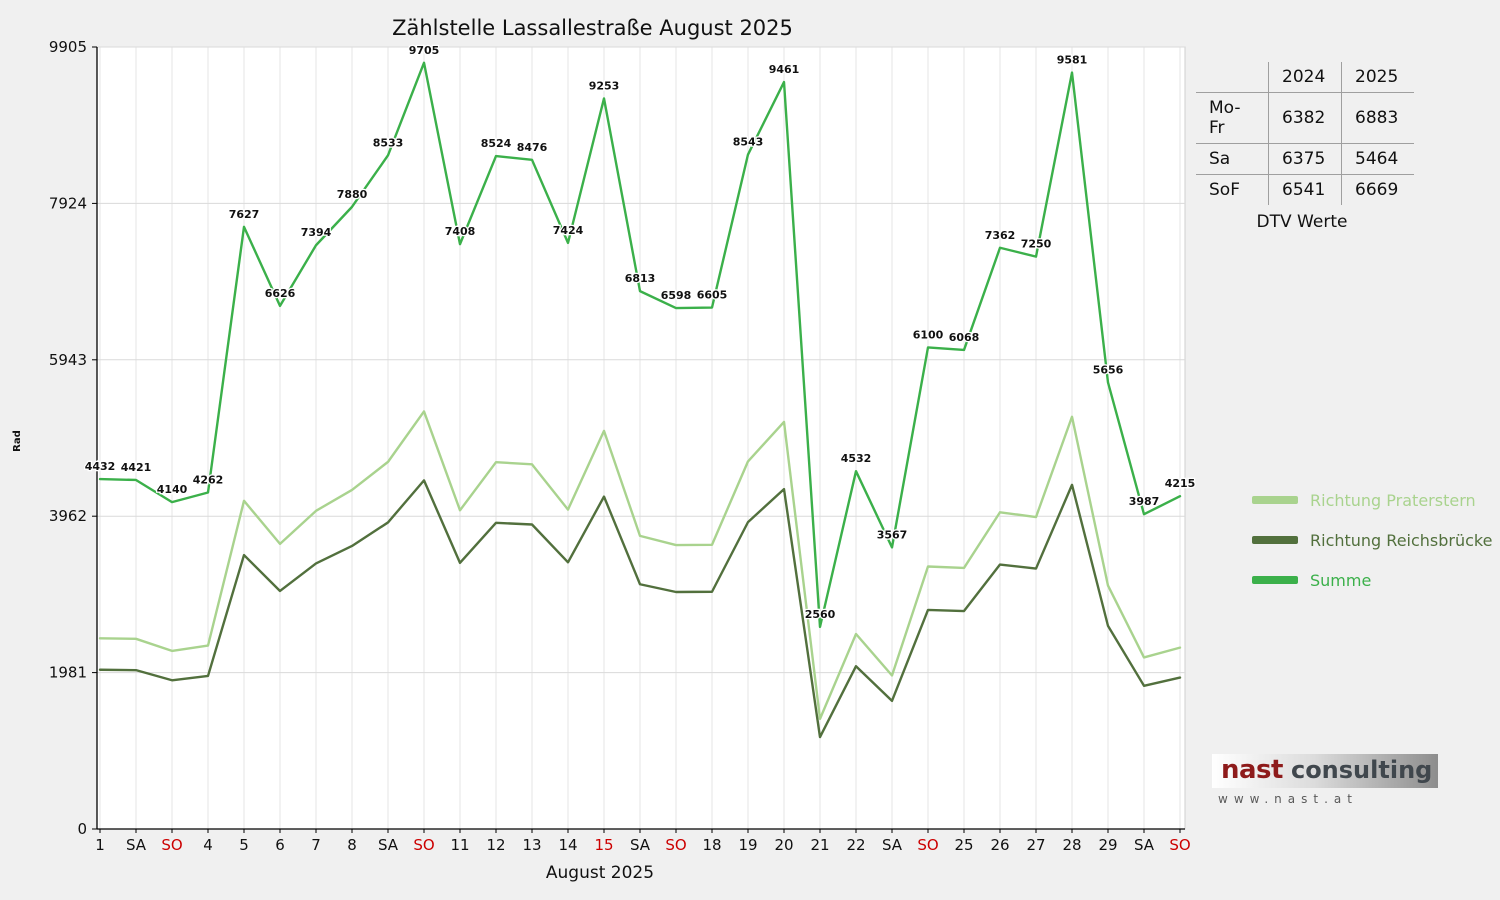  What do you see at coordinates (1232, 159) in the screenshot?
I see `row-label: Sa` at bounding box center [1232, 159].